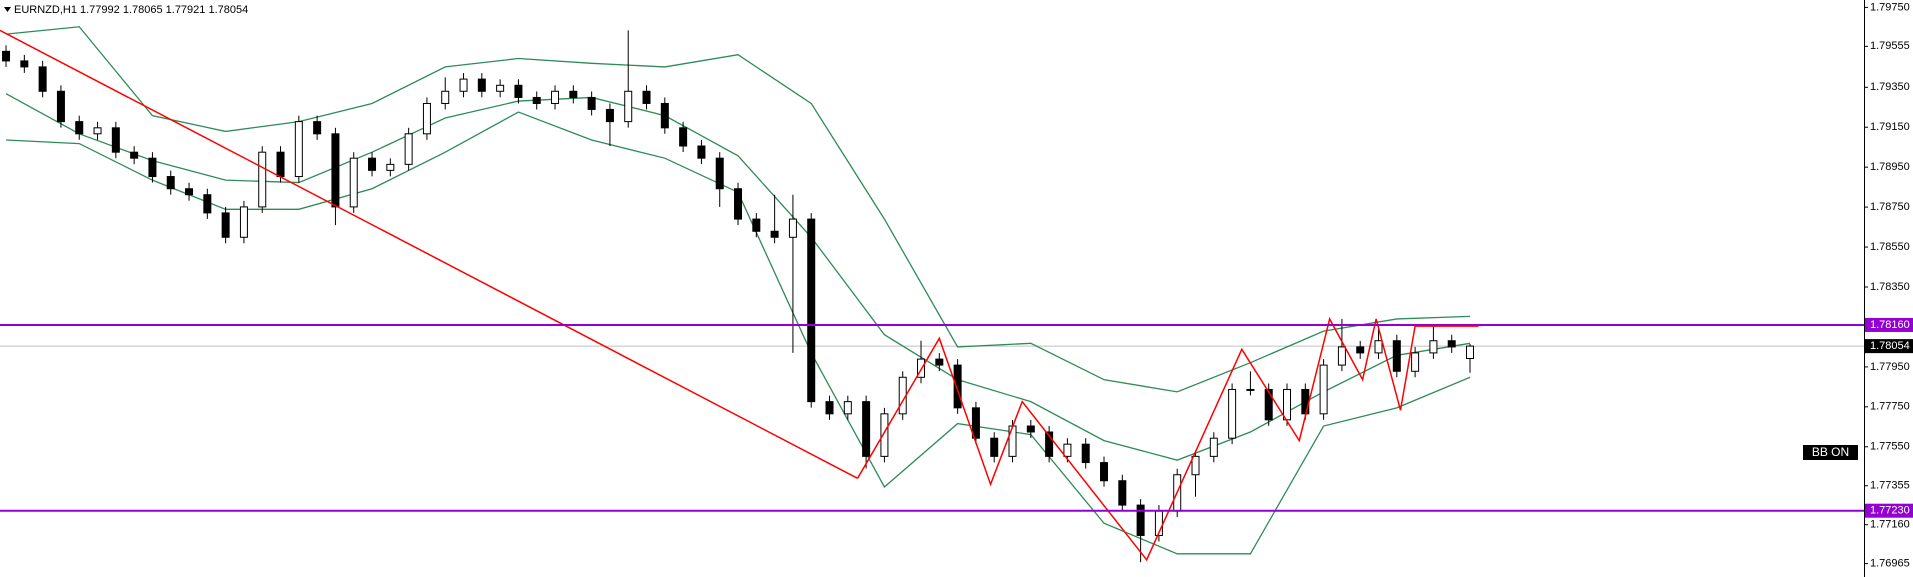  I want to click on last-price-label: 1.78054, so click(1890, 346).